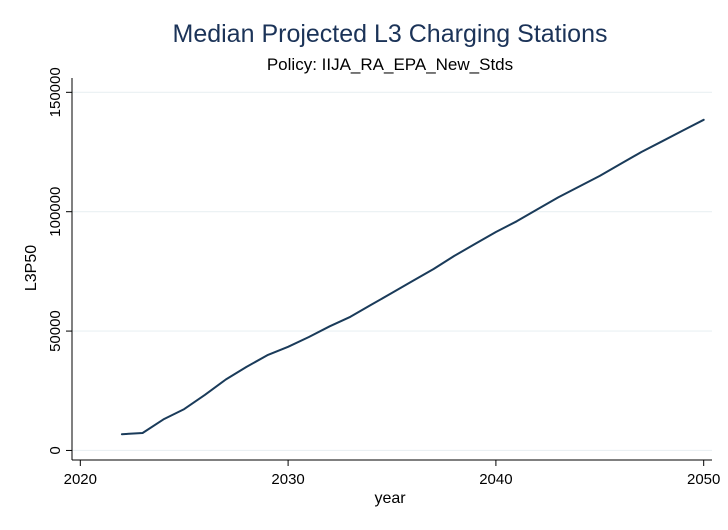 The height and width of the screenshot is (530, 728). Describe the element at coordinates (390, 34) in the screenshot. I see `chart-title: Median Projected L3 Charging Stations` at that location.